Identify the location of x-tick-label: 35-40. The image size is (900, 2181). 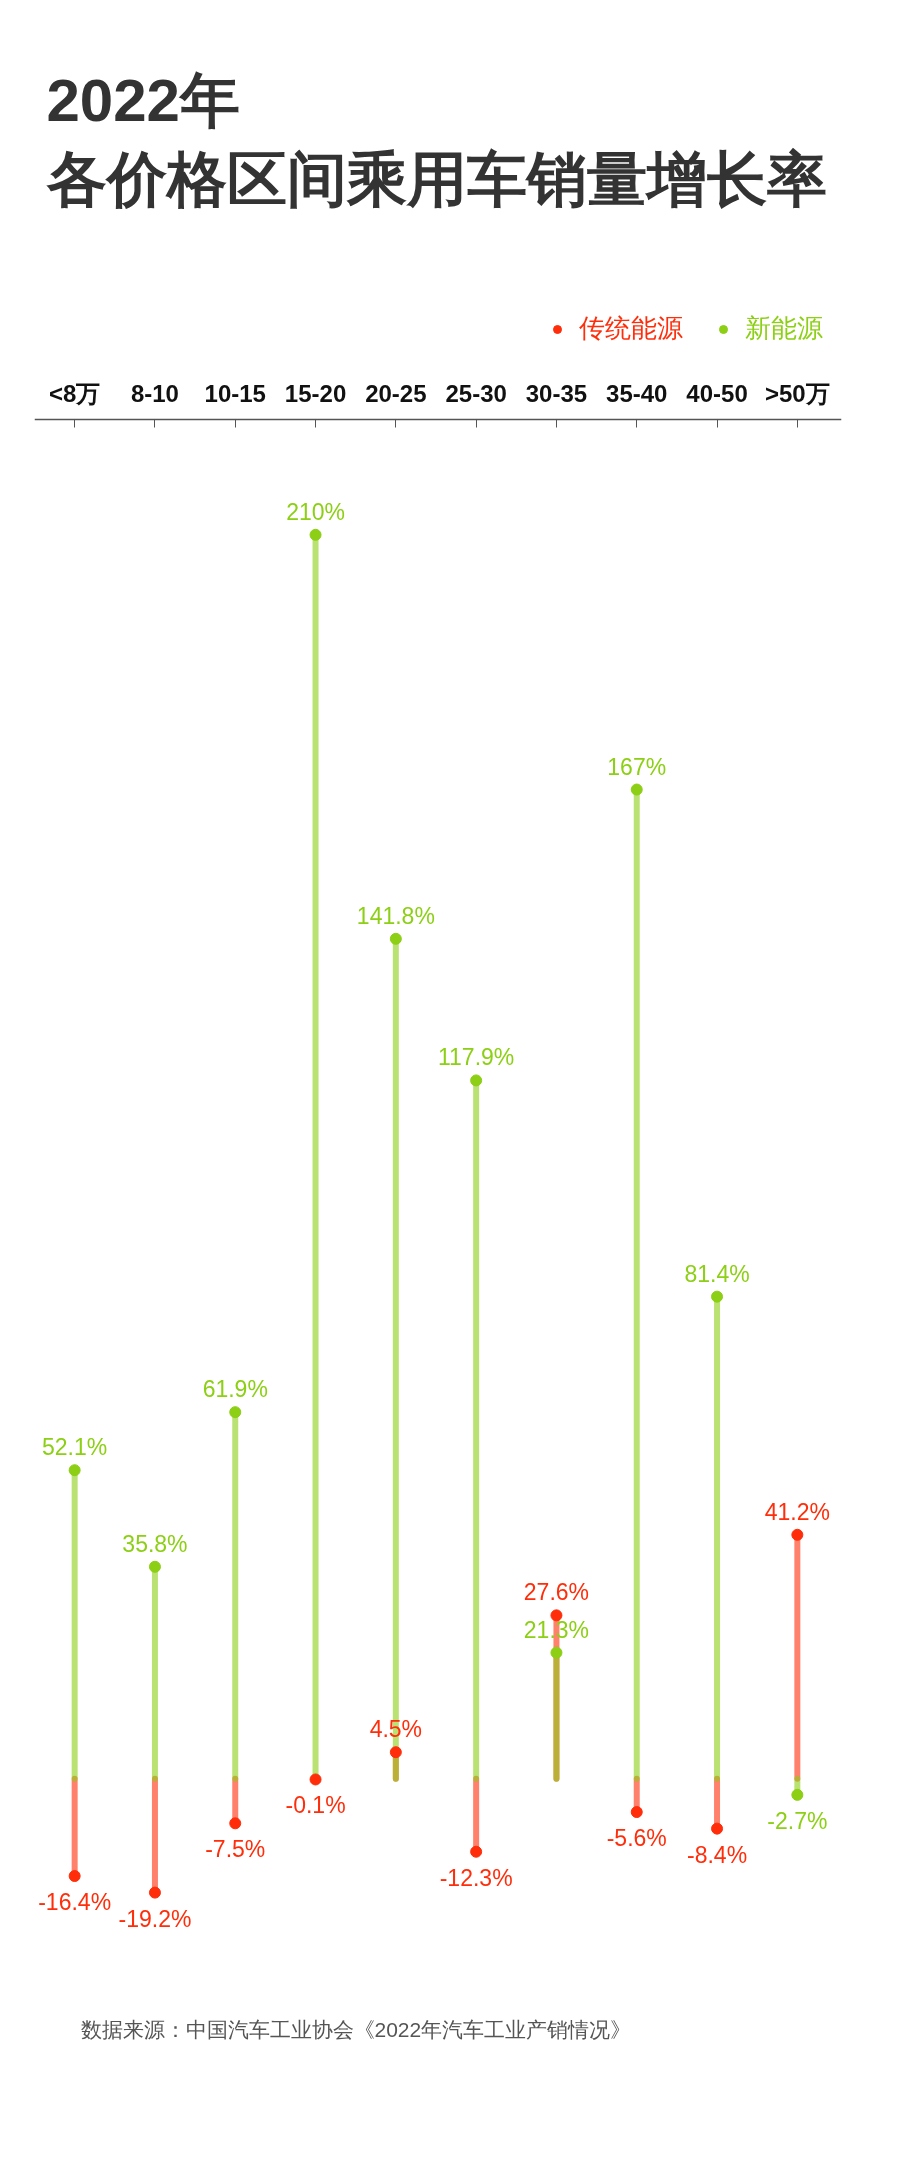
(637, 394).